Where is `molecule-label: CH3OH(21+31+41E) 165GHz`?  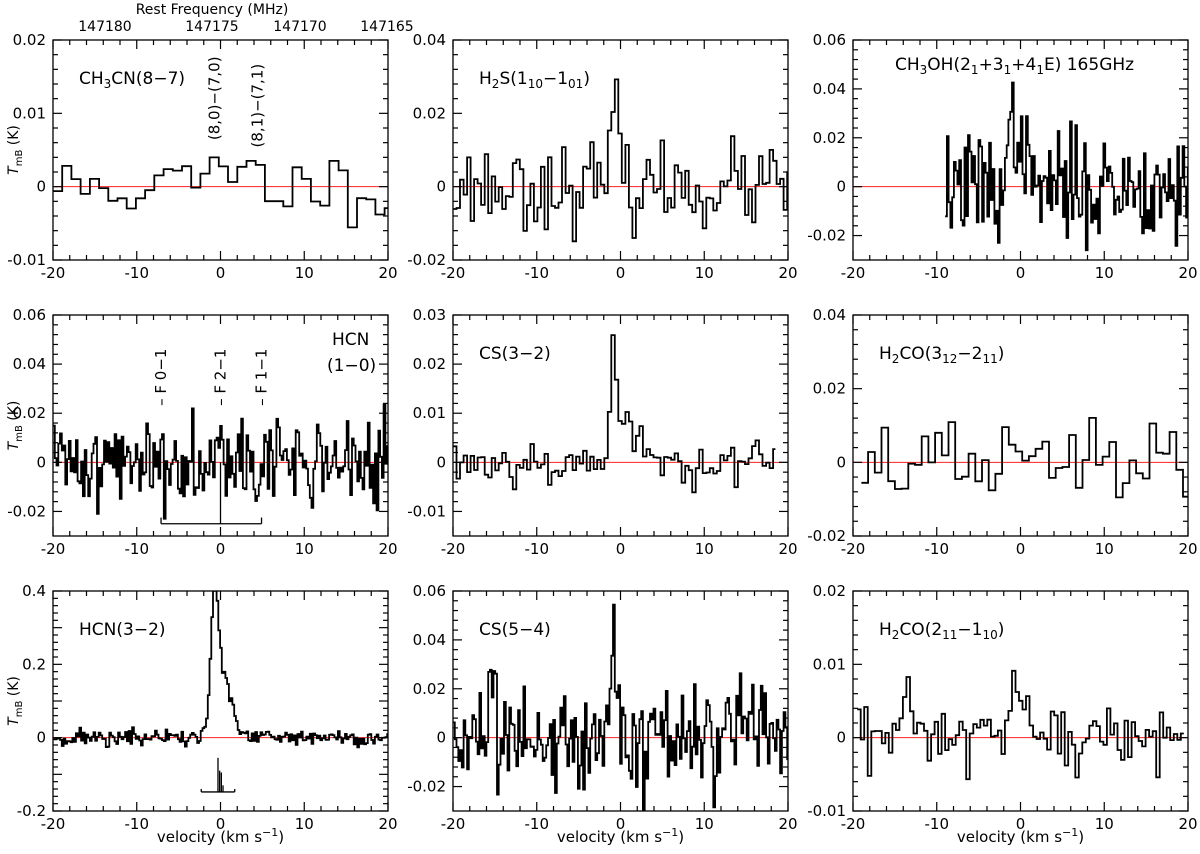
molecule-label: CH3OH(21+31+41E) 165GHz is located at coordinates (1014, 66).